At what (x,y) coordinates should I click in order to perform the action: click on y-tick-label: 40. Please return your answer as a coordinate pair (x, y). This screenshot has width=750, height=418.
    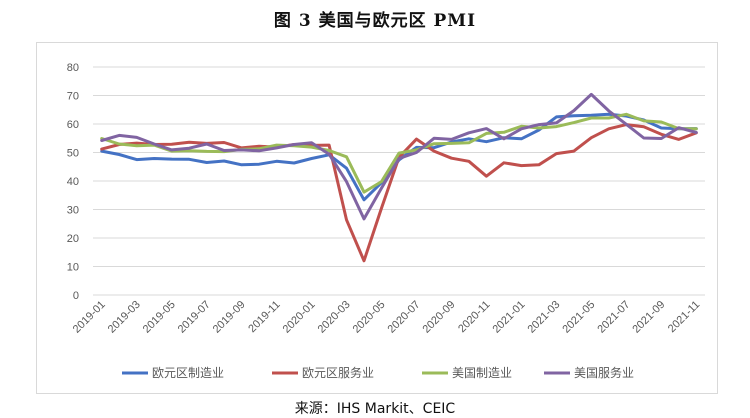
    Looking at the image, I should click on (73, 182).